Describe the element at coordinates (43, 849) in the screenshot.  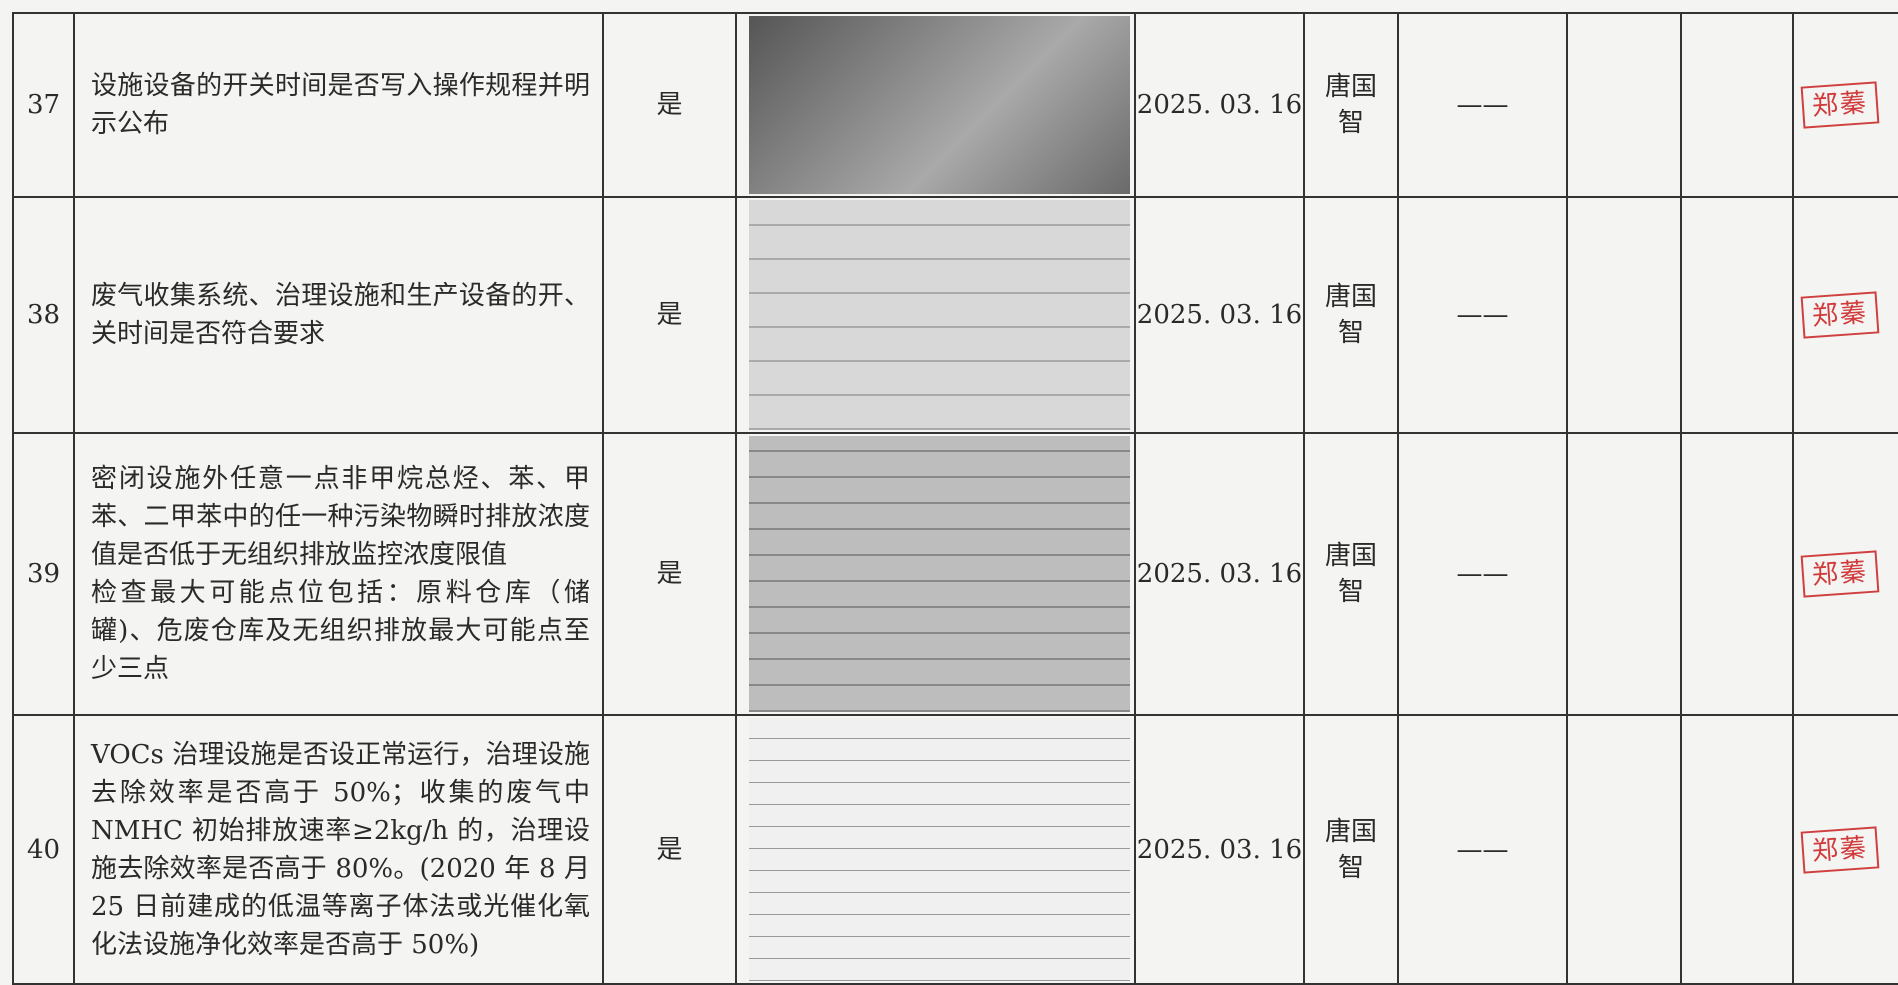
I see `row-number: 40` at that location.